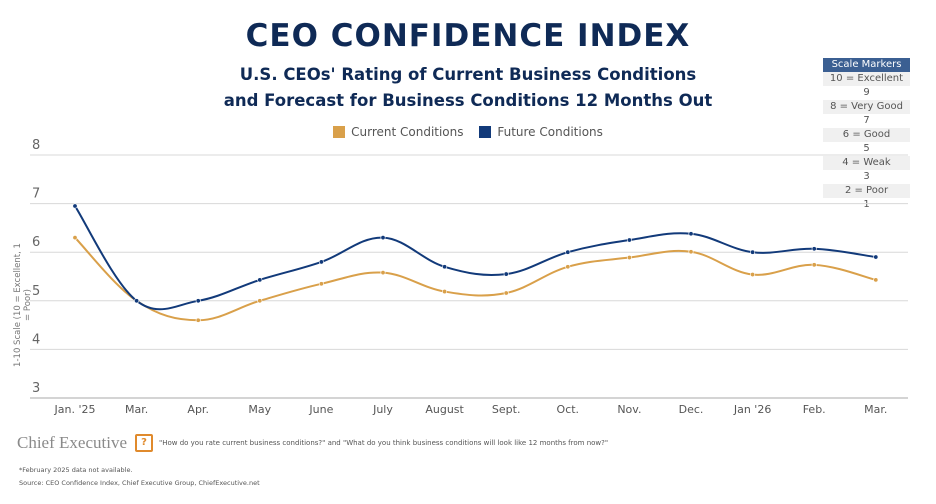  I want to click on y-tick-label: 4, so click(36, 339).